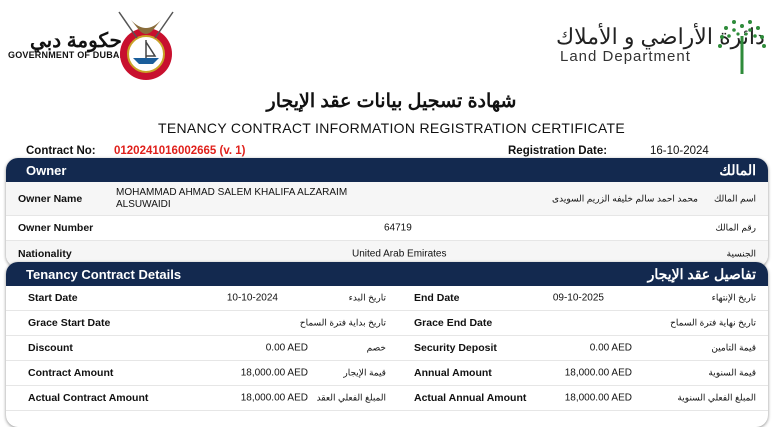 This screenshot has width=783, height=427. I want to click on field-label-ar: اسم المالك, so click(734, 198).